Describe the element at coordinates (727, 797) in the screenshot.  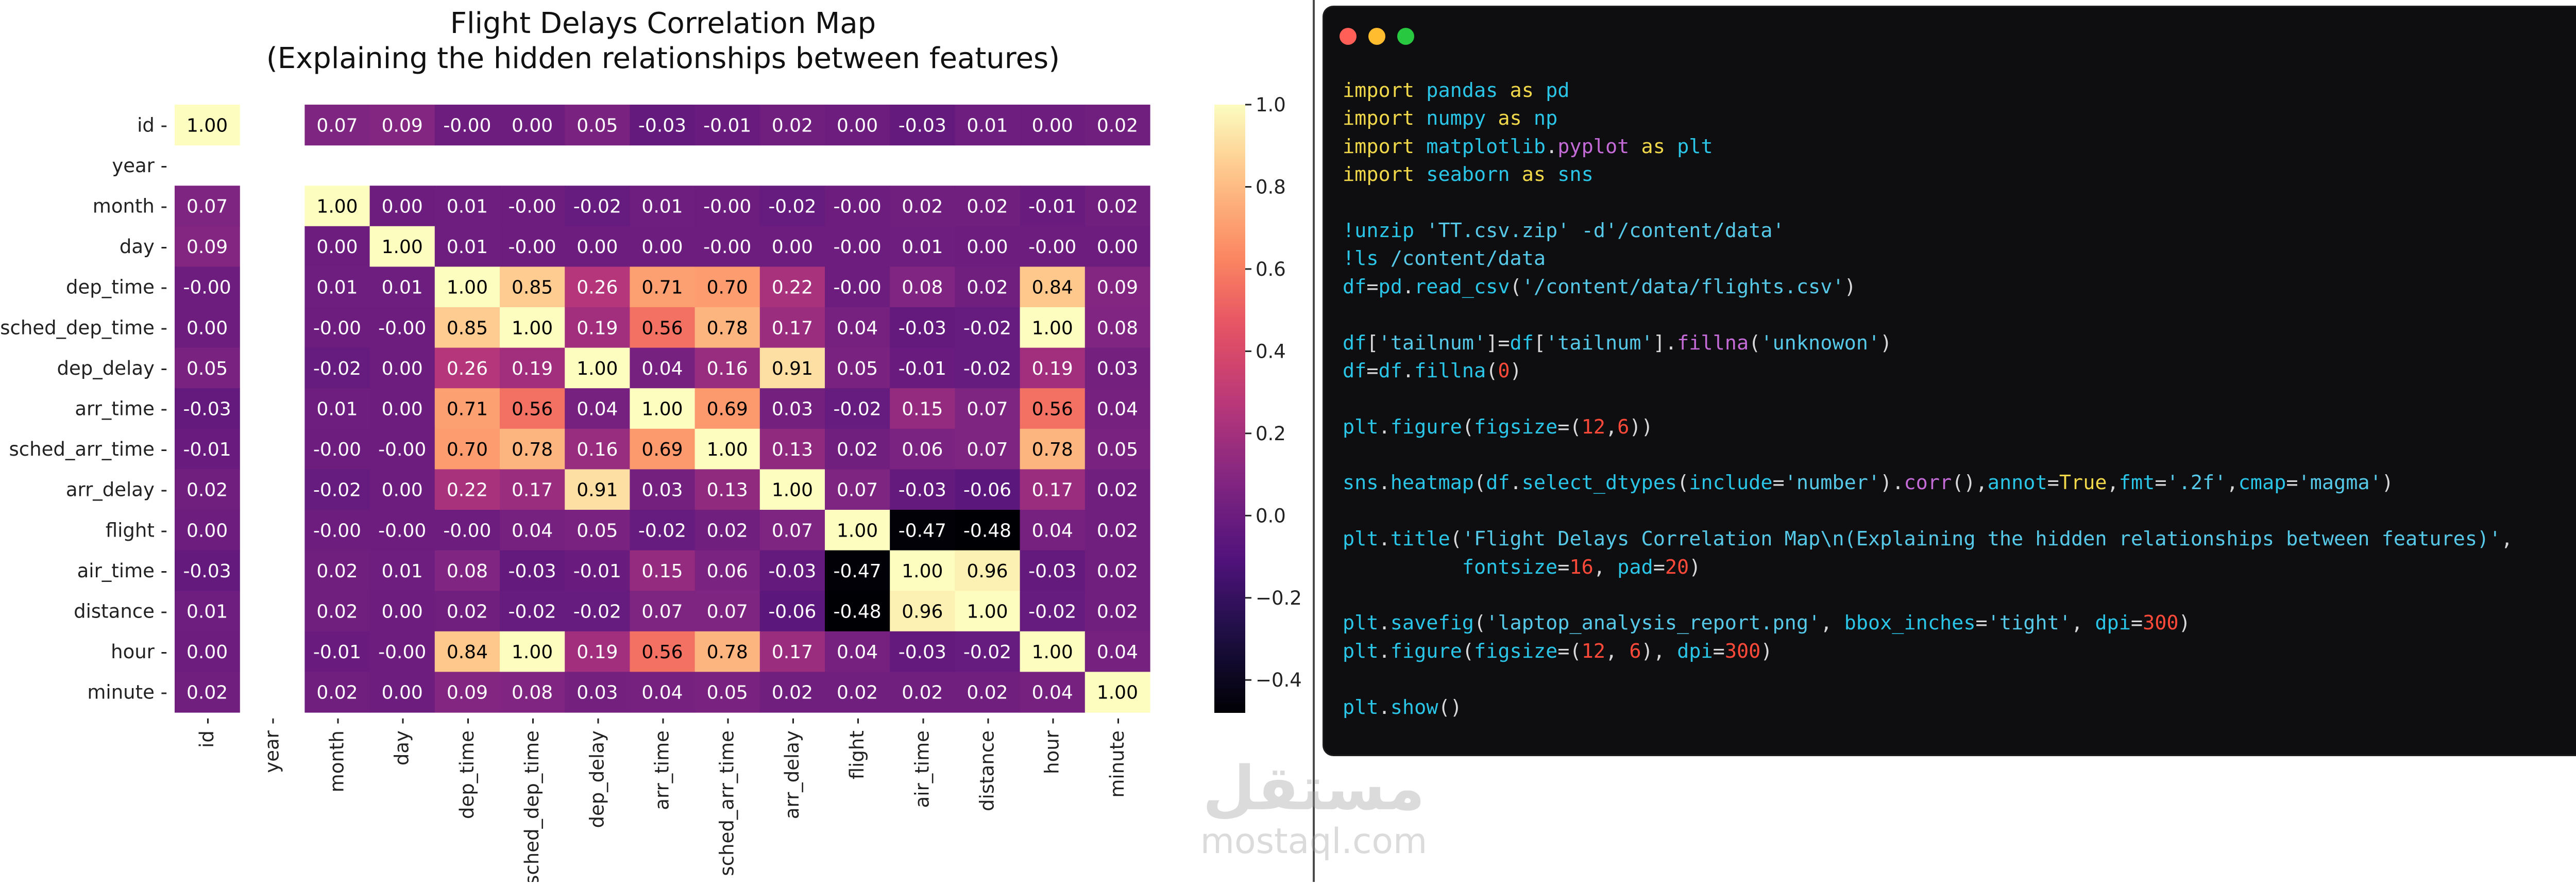
I see `column-tick-label: sched_arr_time -` at that location.